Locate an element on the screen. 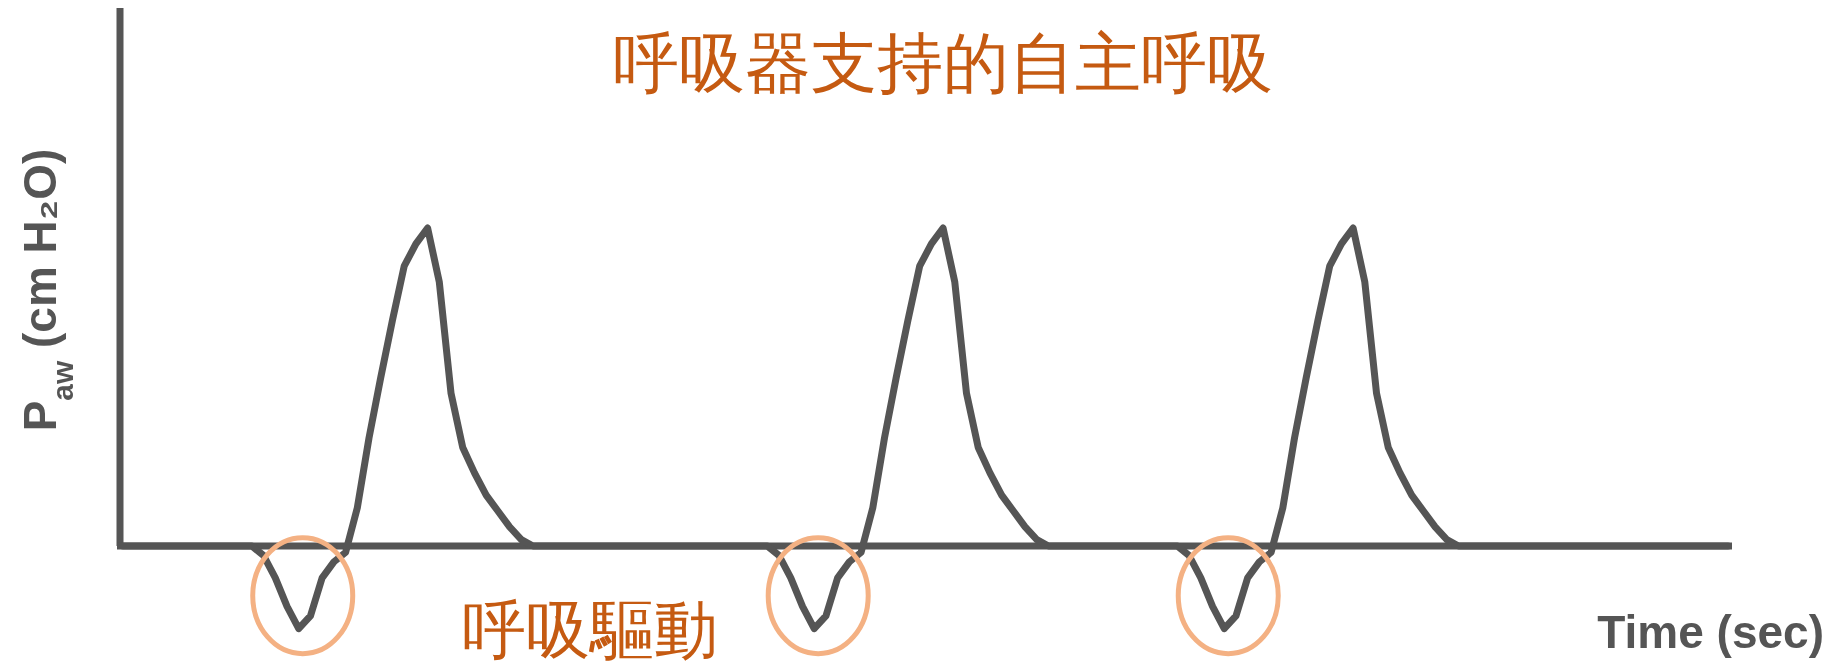  xlabel: Time (sec) is located at coordinates (1710, 632).